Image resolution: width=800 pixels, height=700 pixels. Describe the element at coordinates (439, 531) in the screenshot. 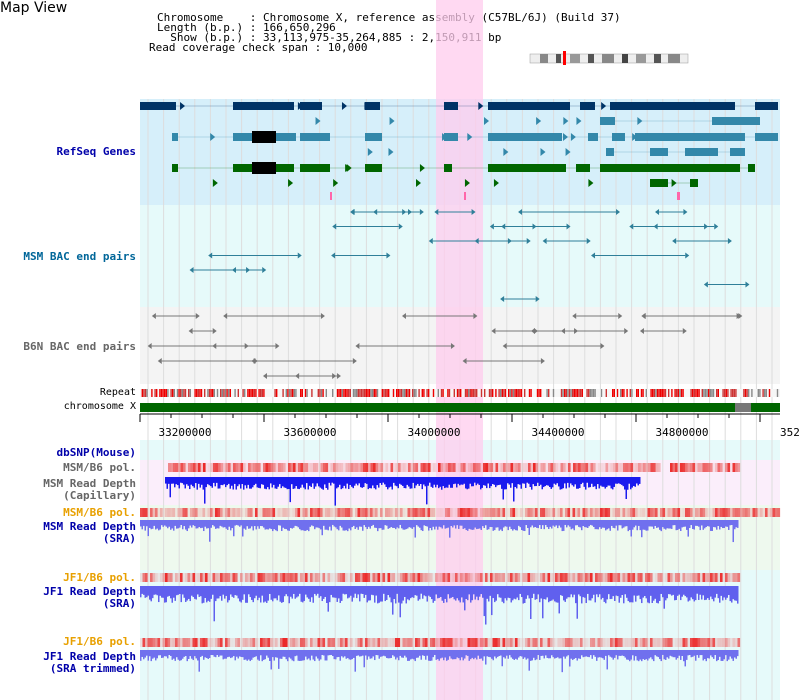

I see `msm-depth-sra` at that location.